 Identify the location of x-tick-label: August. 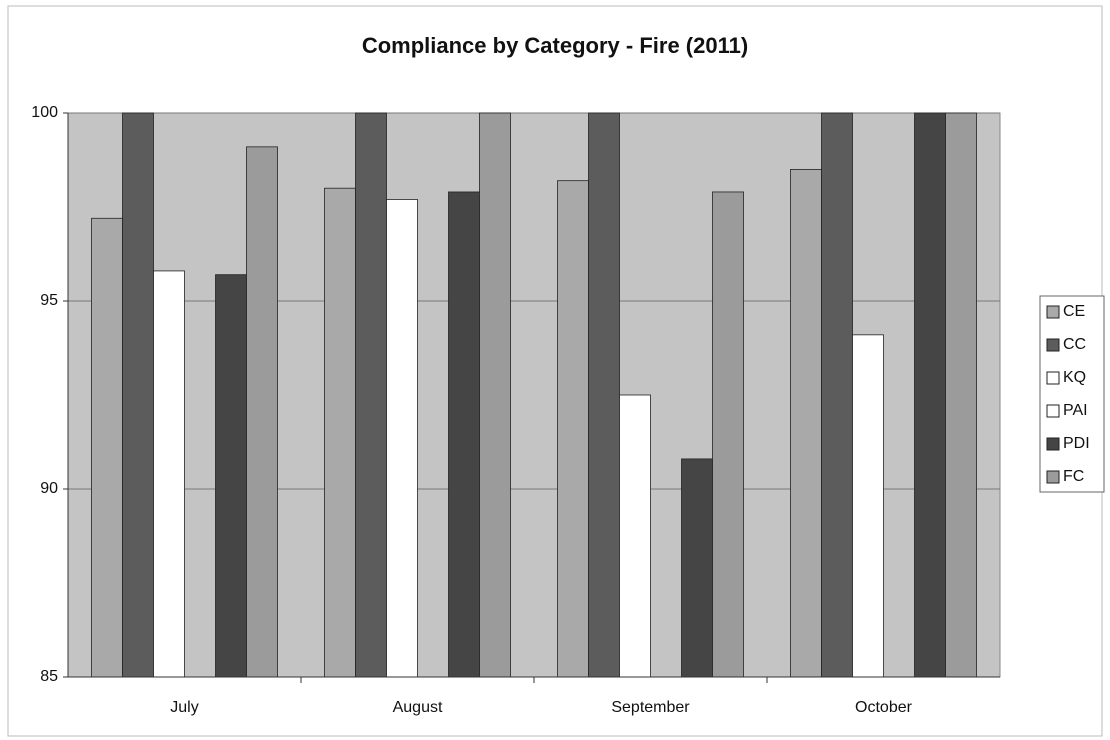
(418, 707).